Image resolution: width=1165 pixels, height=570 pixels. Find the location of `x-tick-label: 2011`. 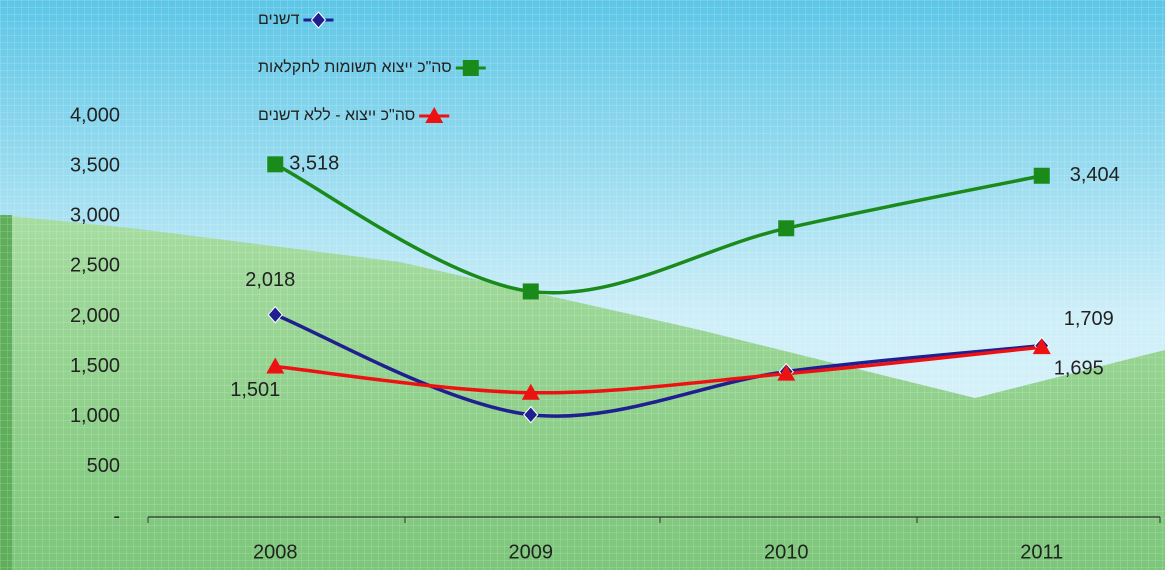

x-tick-label: 2011 is located at coordinates (1041, 552).